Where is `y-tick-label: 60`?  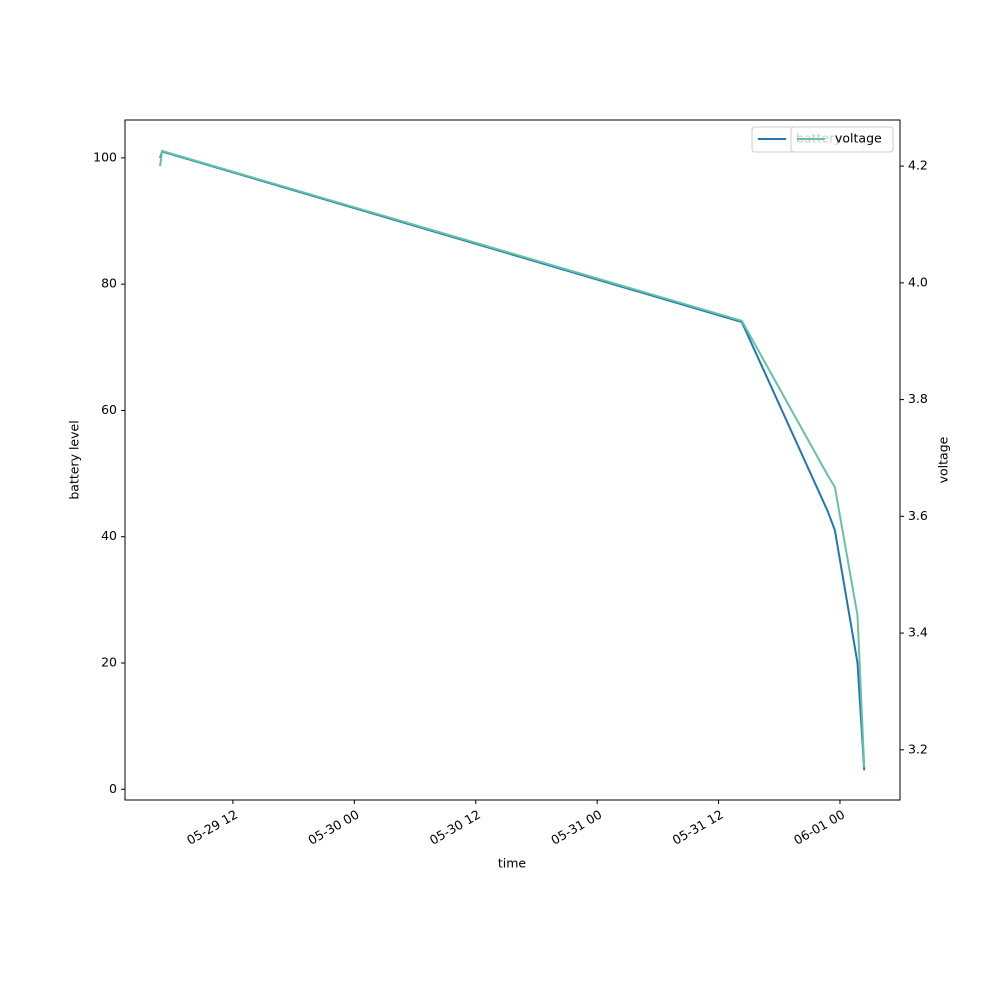 y-tick-label: 60 is located at coordinates (109, 409).